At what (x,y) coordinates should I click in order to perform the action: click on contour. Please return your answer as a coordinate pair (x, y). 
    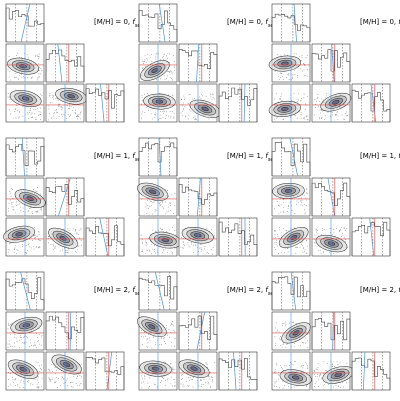
    Looking at the image, I should click on (63, 238).